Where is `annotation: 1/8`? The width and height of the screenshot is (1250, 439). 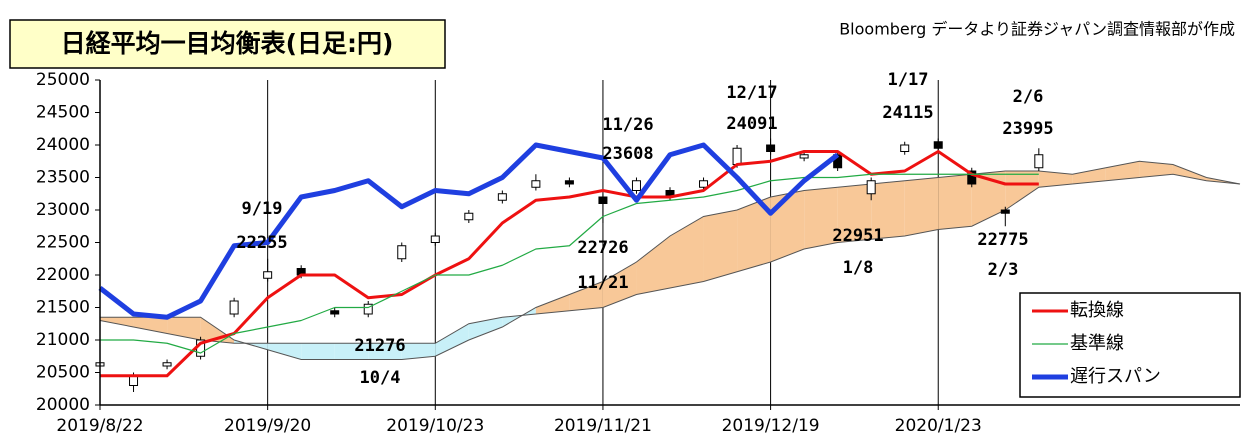
annotation: 1/8 is located at coordinates (858, 268).